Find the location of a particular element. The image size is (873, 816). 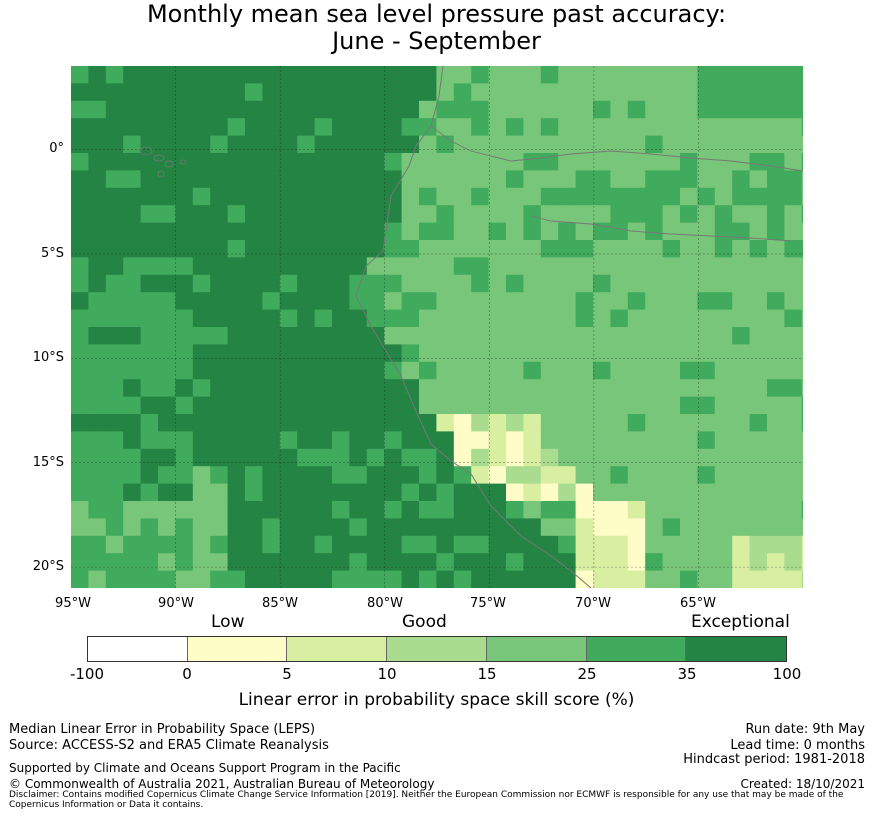

colorbar-segment is located at coordinates (636, 649).